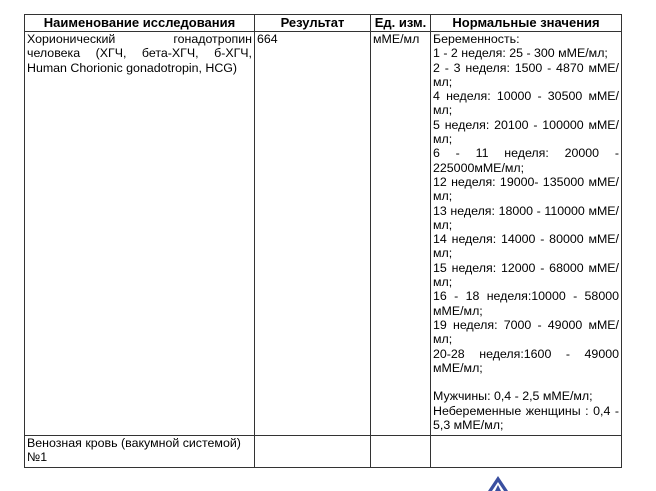  What do you see at coordinates (526, 418) in the screenshot?
I see `norm-nonpregnant: Небеременные женщины : 0,4 - 5,3 мМЕ/мл;` at bounding box center [526, 418].